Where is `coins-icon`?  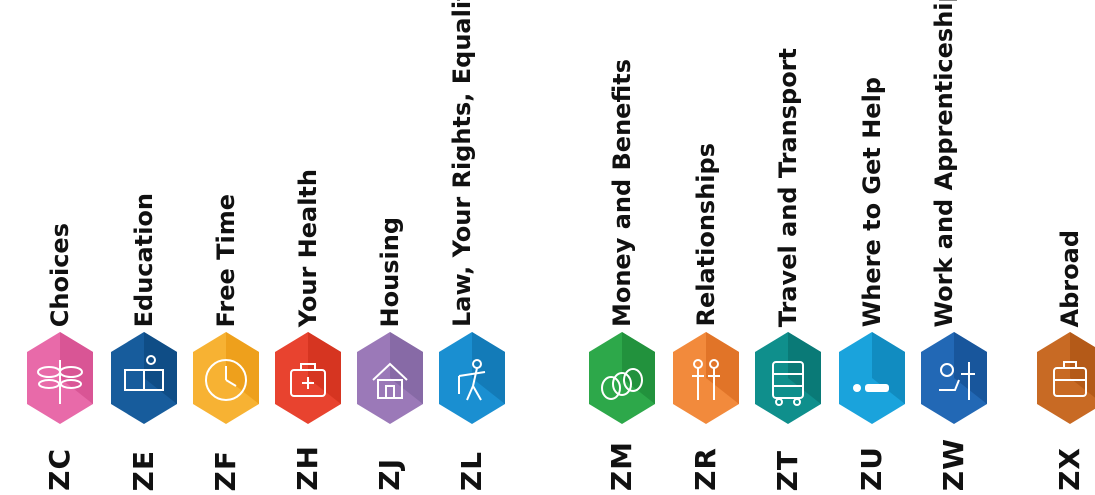 coins-icon is located at coordinates (622, 378).